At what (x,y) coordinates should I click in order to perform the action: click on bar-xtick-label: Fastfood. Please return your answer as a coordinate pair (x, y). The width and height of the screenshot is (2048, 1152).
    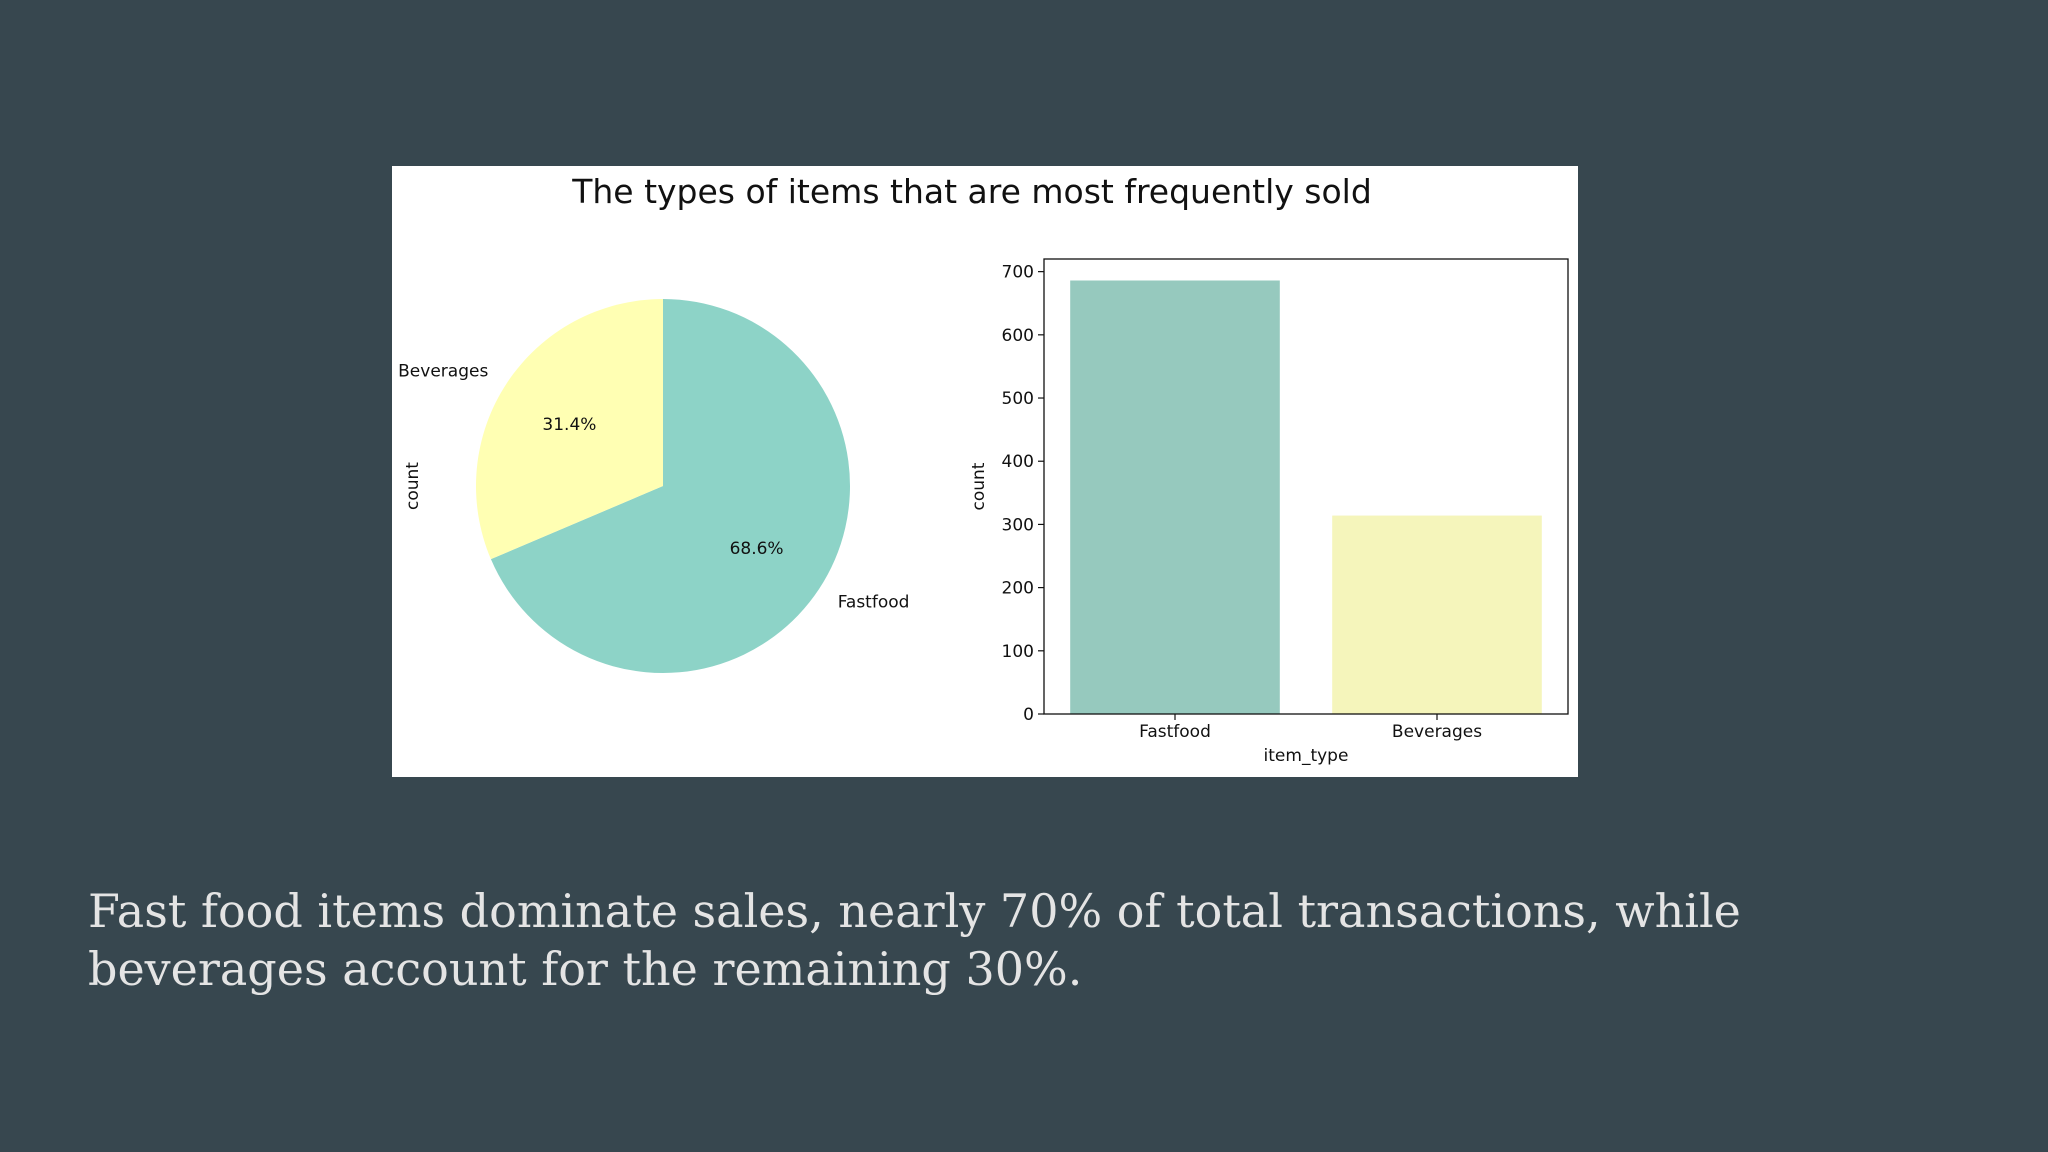
    Looking at the image, I should click on (1175, 732).